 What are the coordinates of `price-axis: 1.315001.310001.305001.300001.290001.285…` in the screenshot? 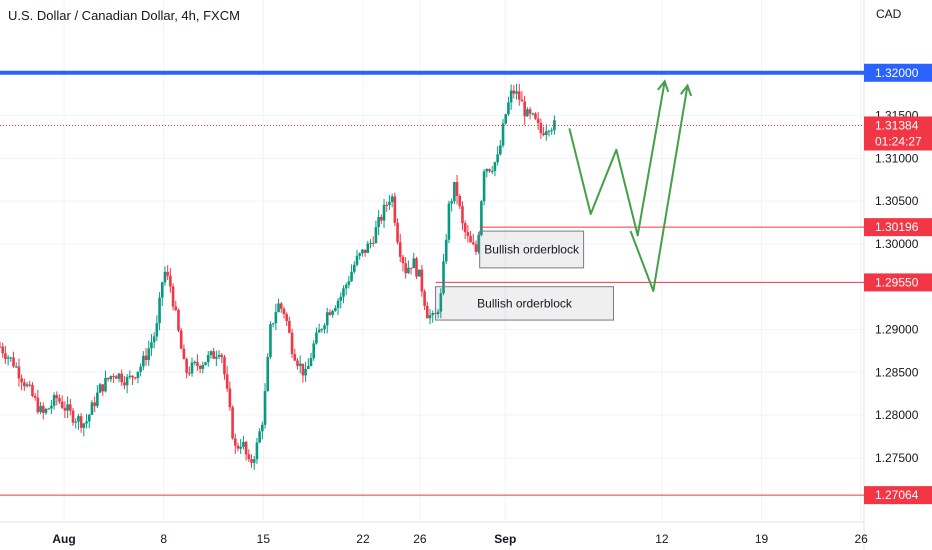 It's located at (897, 287).